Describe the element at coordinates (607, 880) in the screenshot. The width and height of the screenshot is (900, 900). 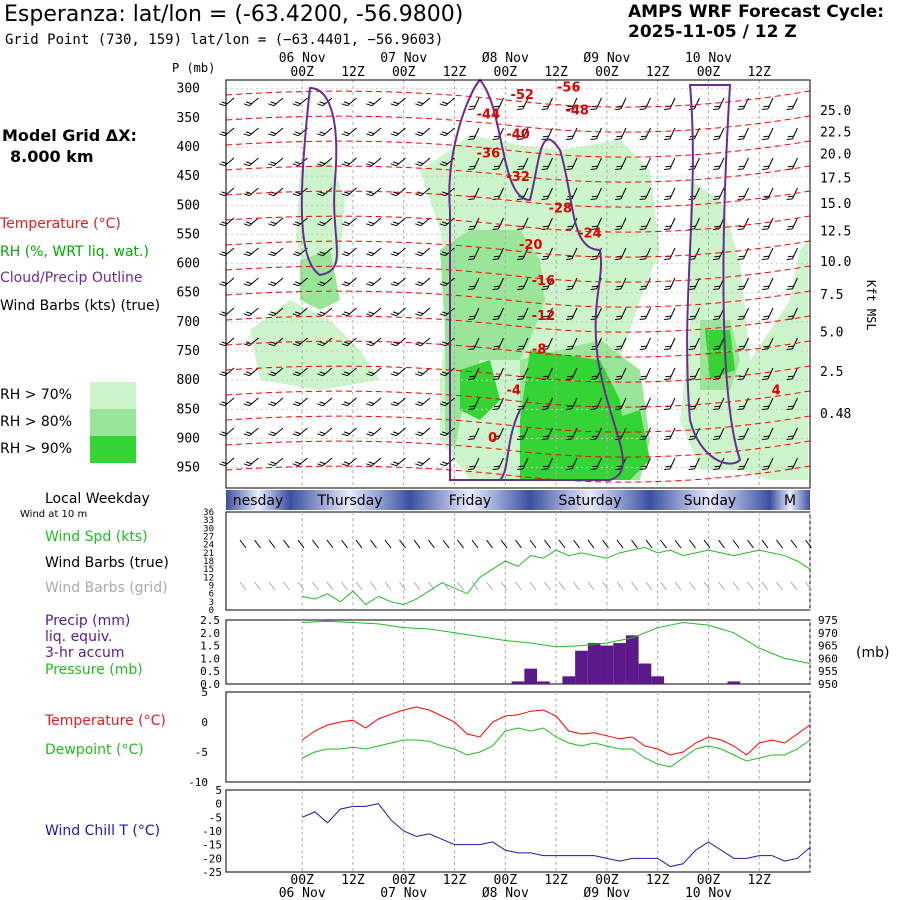
I see `bottom-time-label-6: 00Z` at that location.